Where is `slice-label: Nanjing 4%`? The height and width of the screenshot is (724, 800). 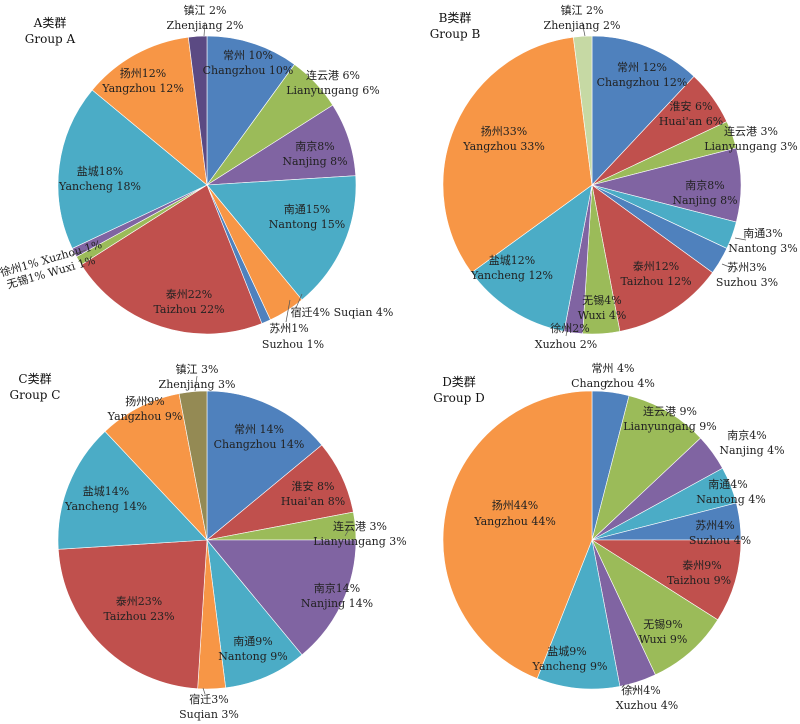
slice-label: Nanjing 4% is located at coordinates (751, 450).